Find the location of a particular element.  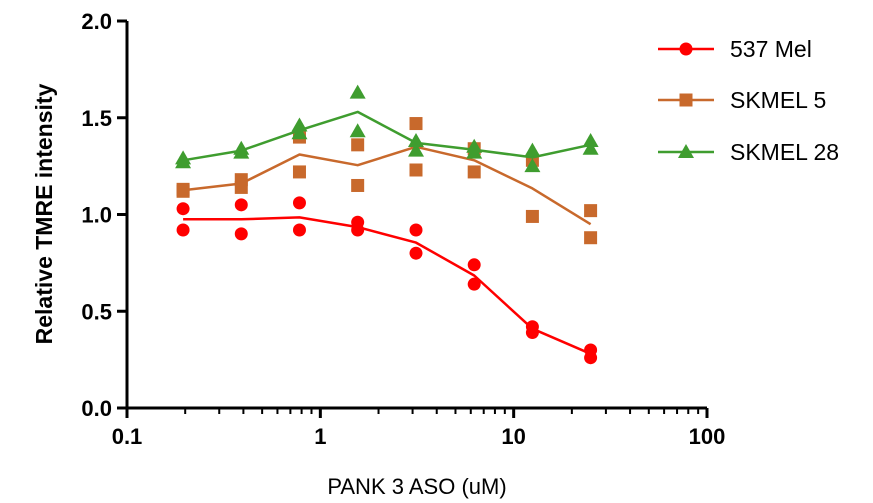

y-tick-label: 2.0 is located at coordinates (96, 21).